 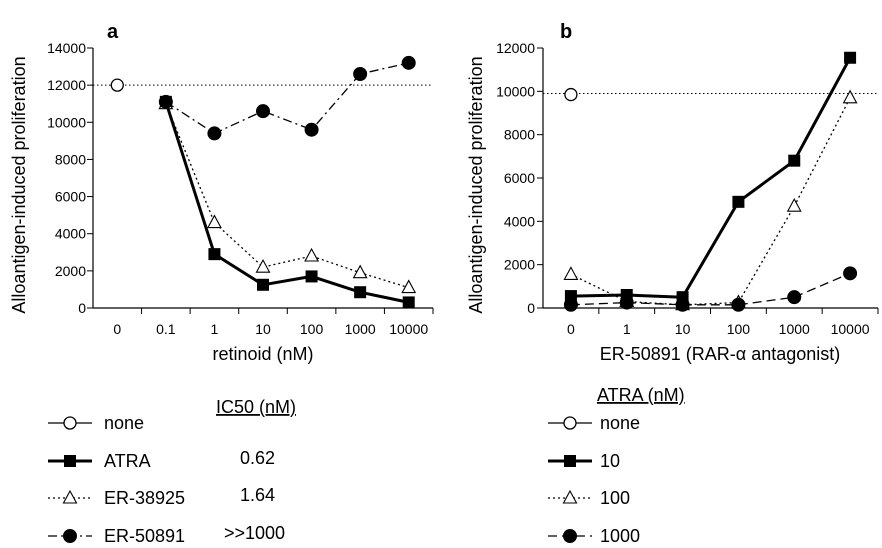 I want to click on panel-b-xtick-label-1: 1, so click(x=627, y=329).